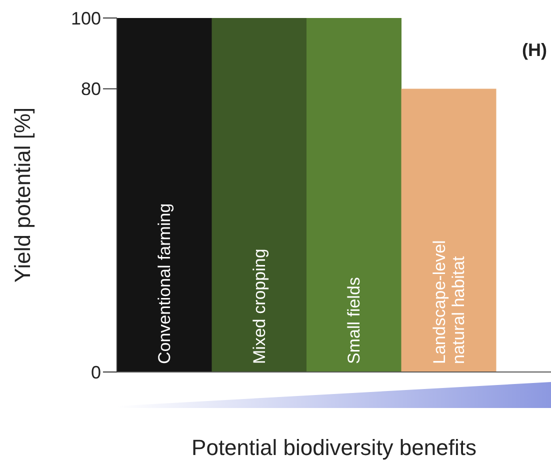  Describe the element at coordinates (22, 195) in the screenshot. I see `y-axis-title: Yield potential [%]` at that location.